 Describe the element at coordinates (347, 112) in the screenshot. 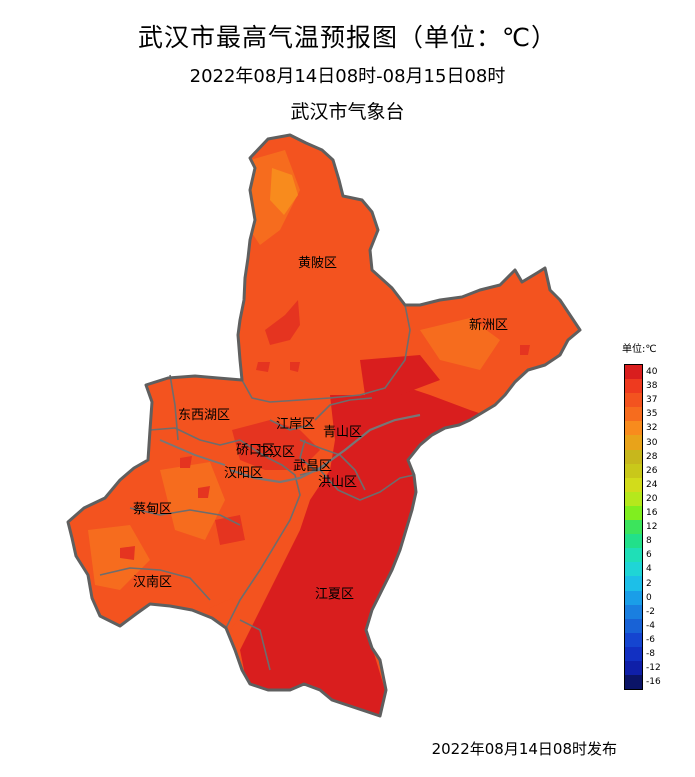

I see `issuing-agency: 武汉市气象台` at that location.